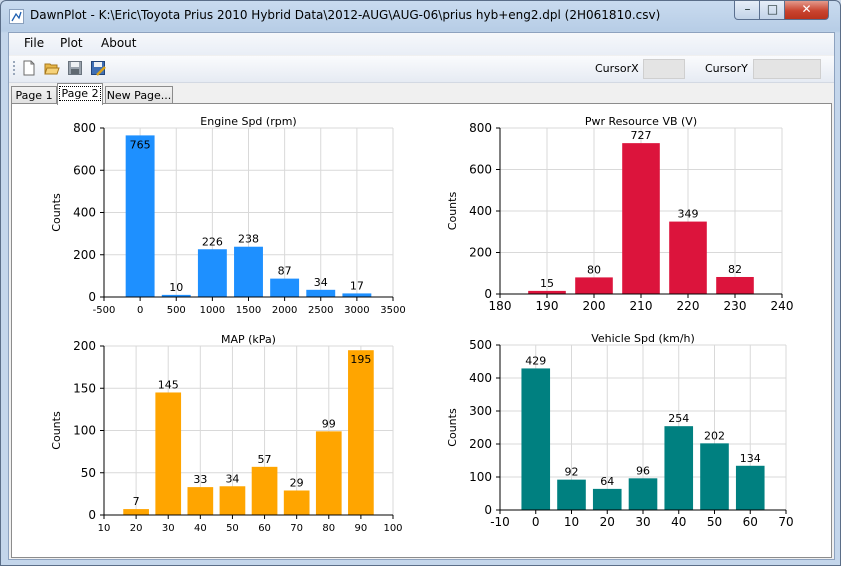  I want to click on chart-2-y-label: Counts, so click(452, 211).